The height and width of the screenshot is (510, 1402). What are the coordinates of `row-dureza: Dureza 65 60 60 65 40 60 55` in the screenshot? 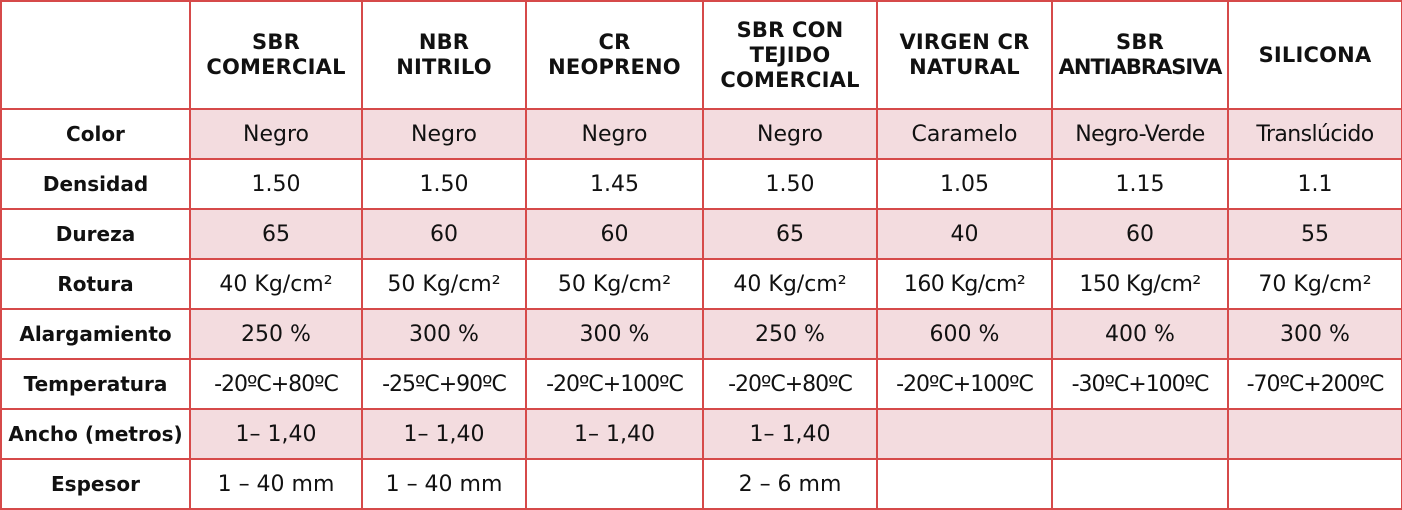 It's located at (701, 234).